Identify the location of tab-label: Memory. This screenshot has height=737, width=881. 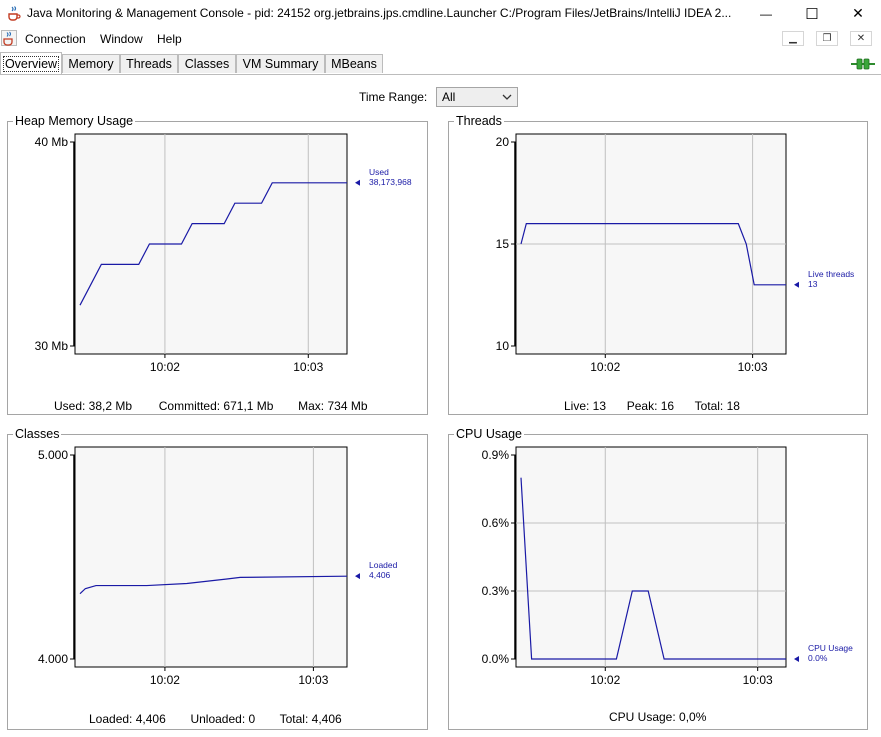
(91, 64).